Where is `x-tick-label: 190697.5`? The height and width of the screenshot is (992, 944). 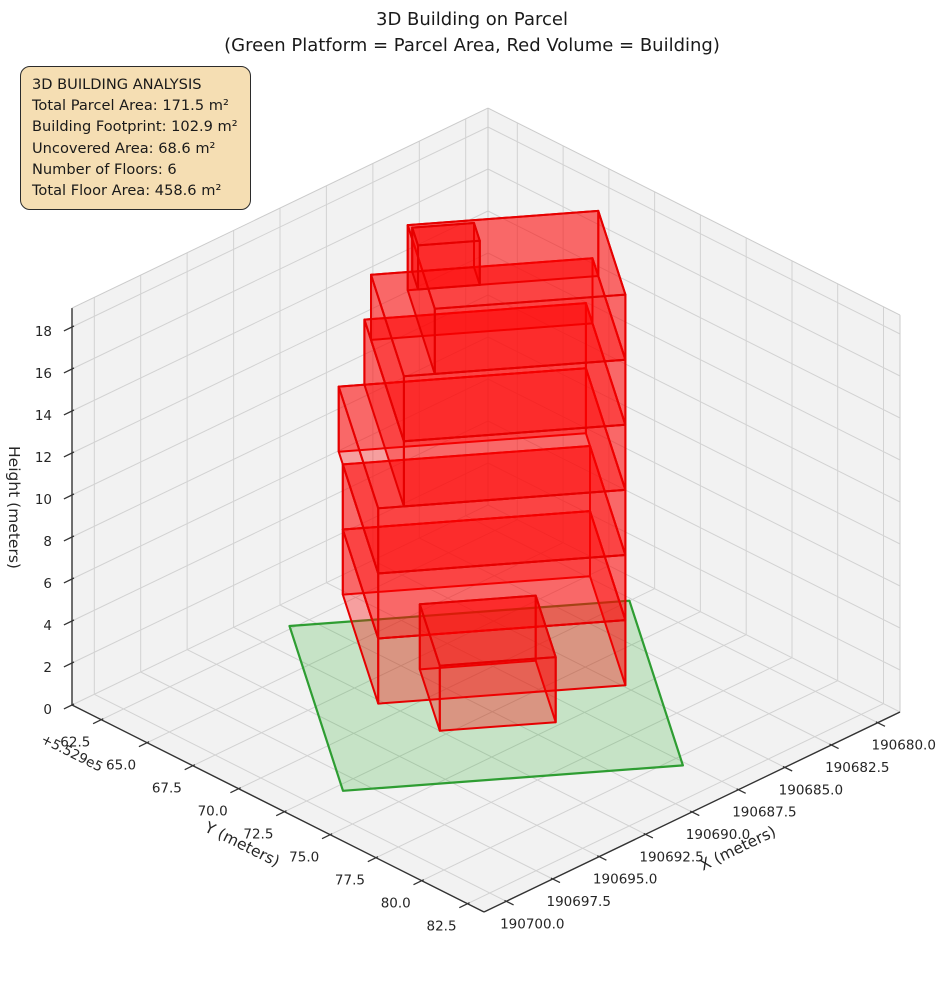 x-tick-label: 190697.5 is located at coordinates (579, 902).